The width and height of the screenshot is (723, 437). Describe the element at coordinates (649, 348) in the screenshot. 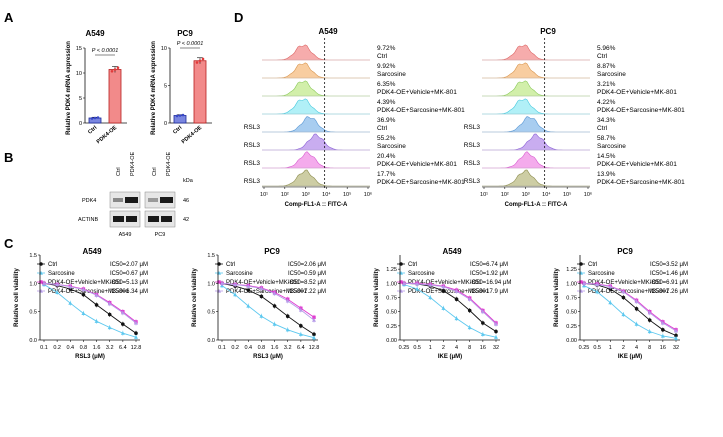

I see `x-tick-label: 8` at that location.